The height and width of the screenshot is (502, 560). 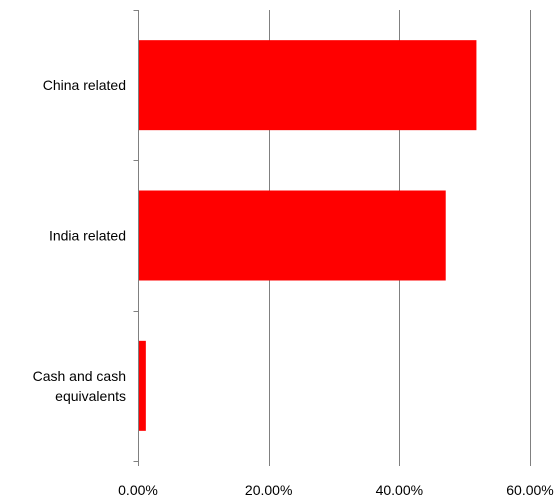 I want to click on x-tick-label-1: 20.00%, so click(x=268, y=490).